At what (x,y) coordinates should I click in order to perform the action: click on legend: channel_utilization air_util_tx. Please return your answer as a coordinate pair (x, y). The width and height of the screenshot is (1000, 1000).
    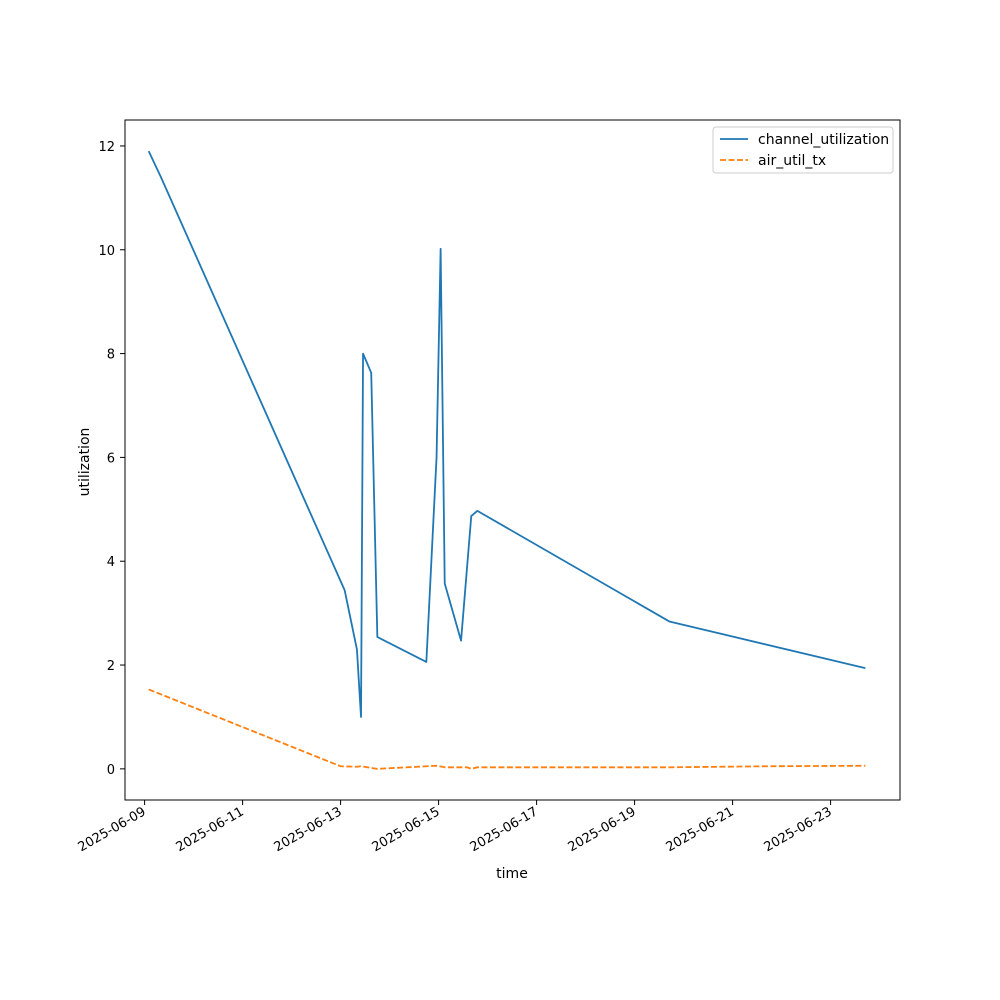
    Looking at the image, I should click on (803, 150).